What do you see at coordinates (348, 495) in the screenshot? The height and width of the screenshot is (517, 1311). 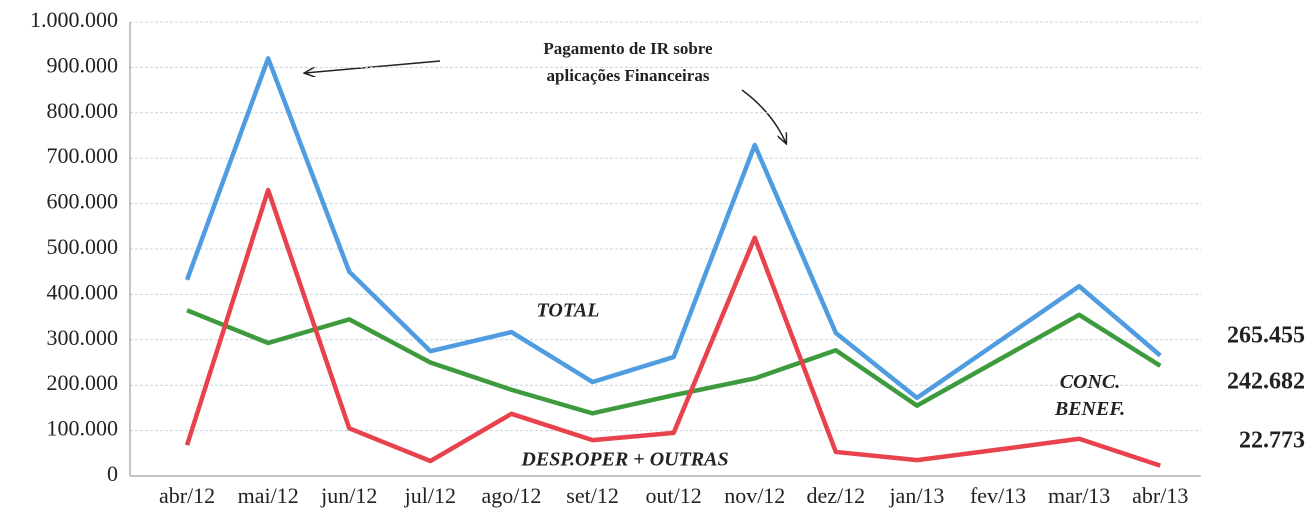 I see `x-tick-label: jun/12` at bounding box center [348, 495].